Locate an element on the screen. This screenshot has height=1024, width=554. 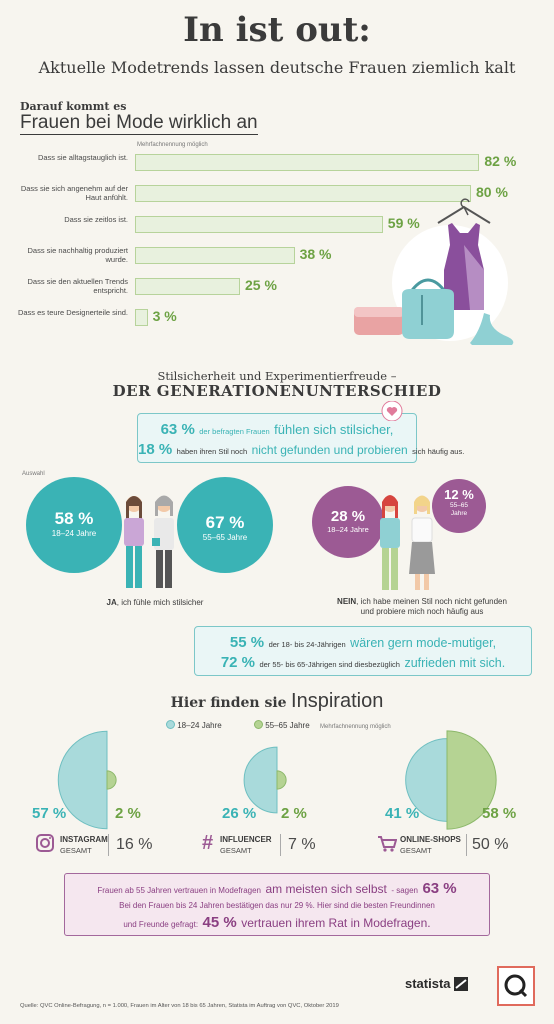
yes-young-circle: 58 % 18–24 Jahre is located at coordinates (74, 525).